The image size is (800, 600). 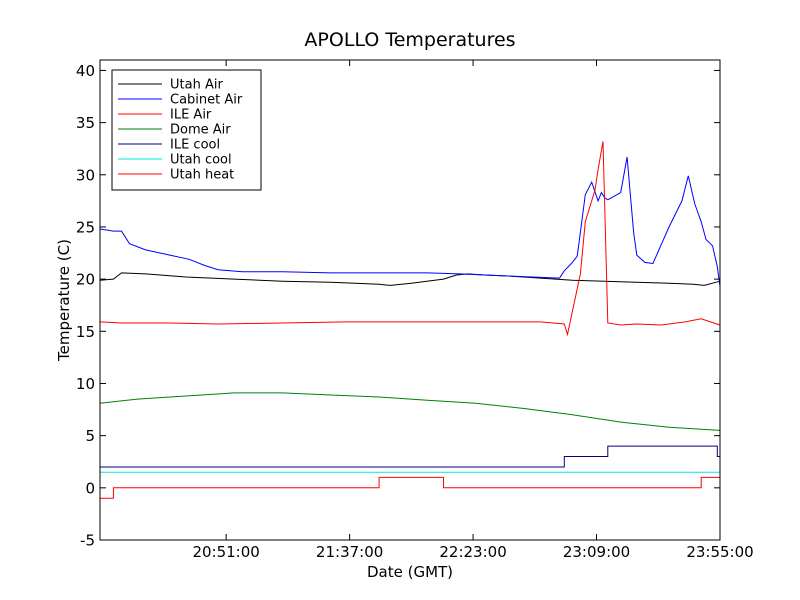 What do you see at coordinates (719, 552) in the screenshot?
I see `x-tick-label: 23:55:00` at bounding box center [719, 552].